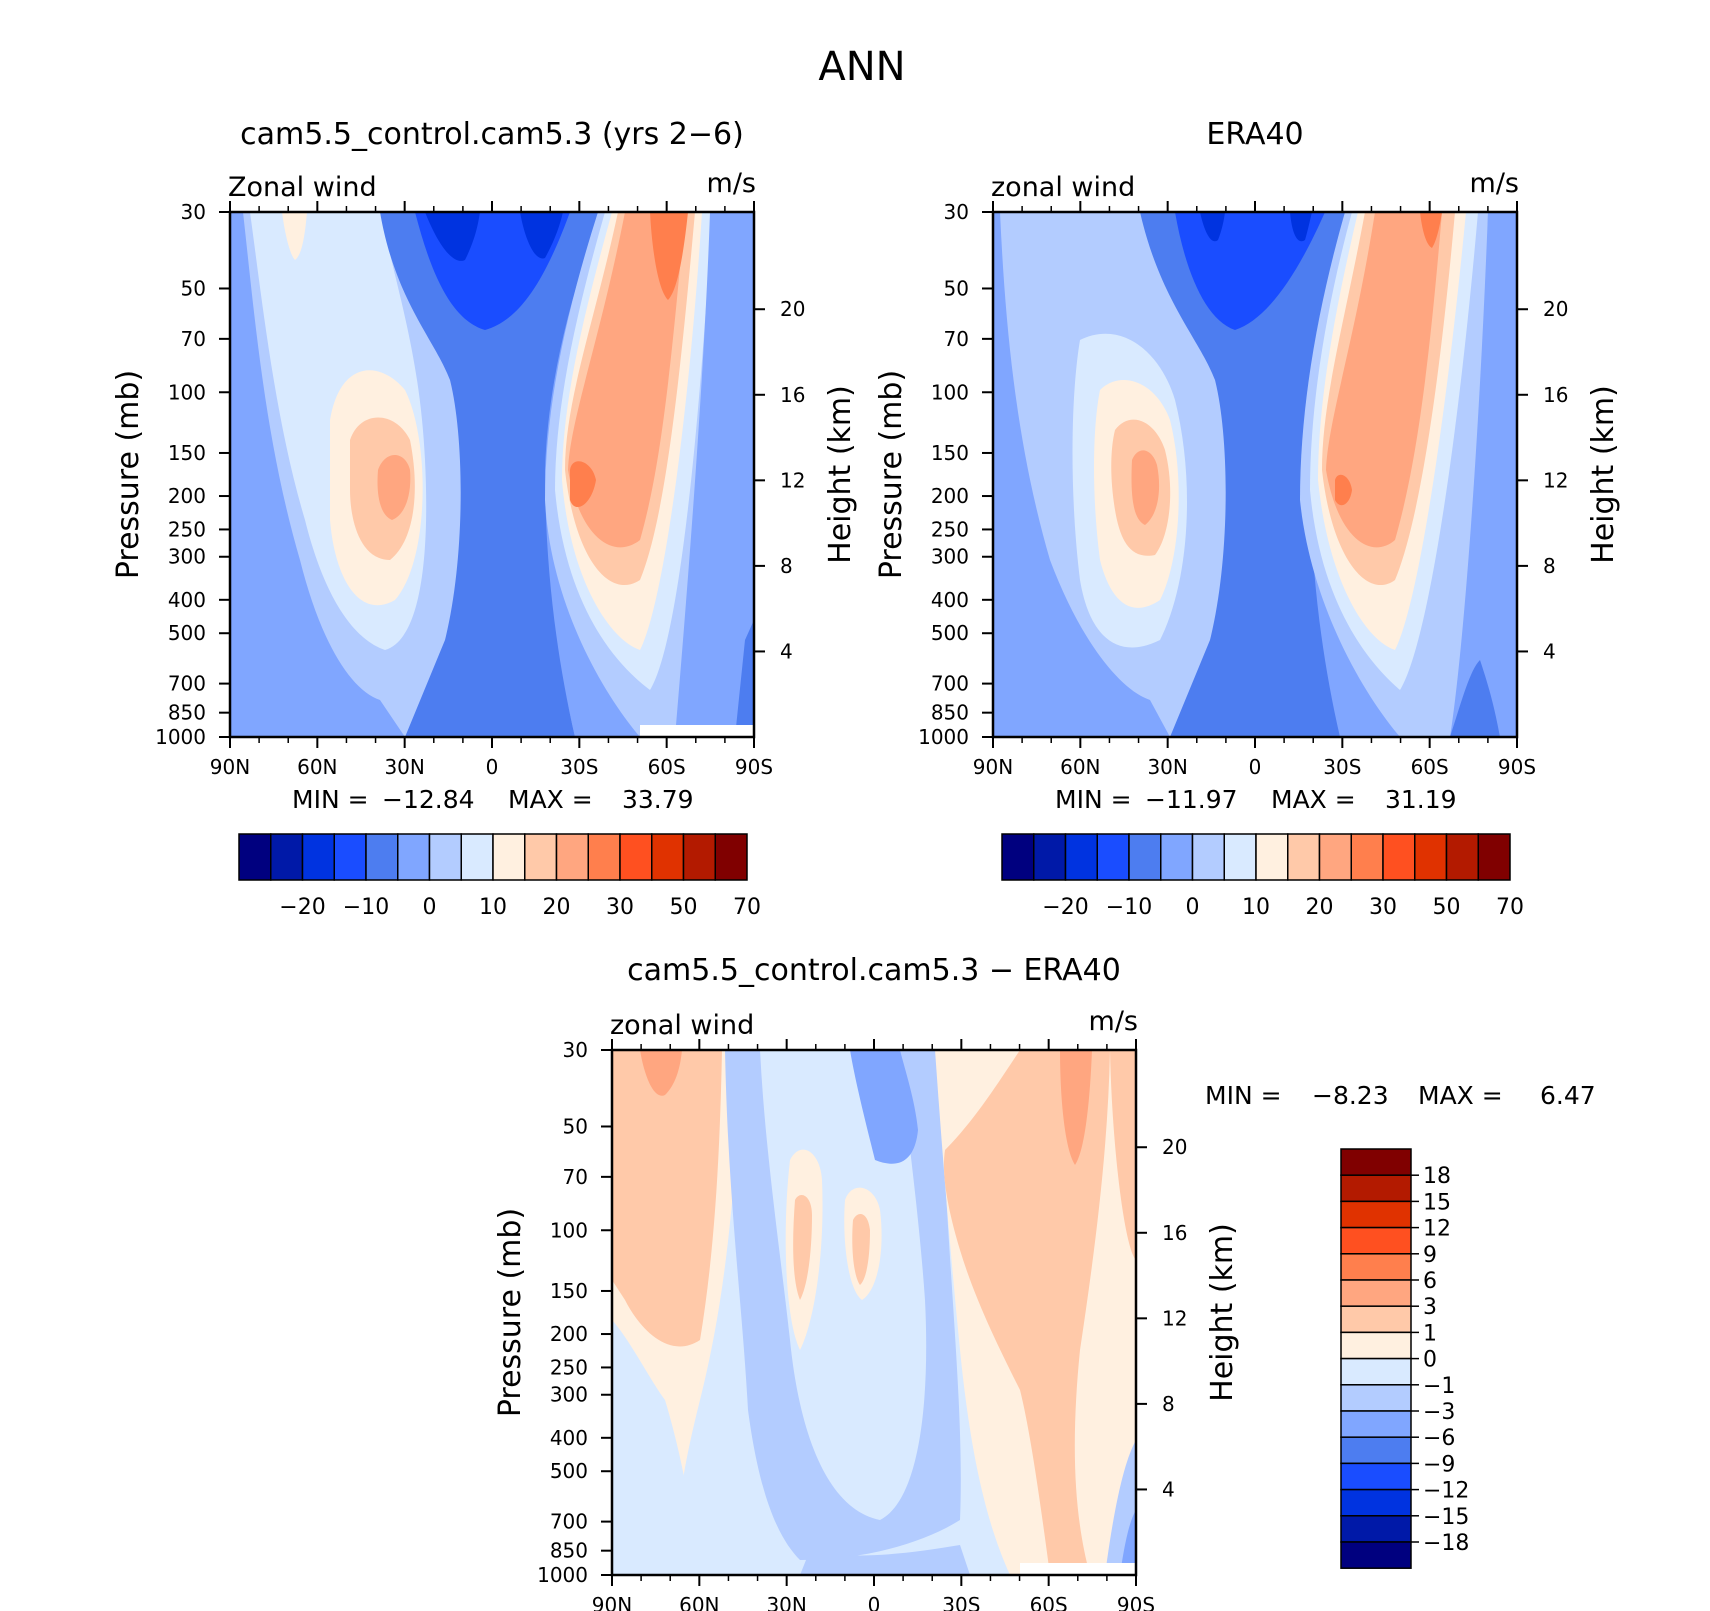 This screenshot has width=1710, height=1611. I want to click on colorbar-label: −10, so click(366, 907).